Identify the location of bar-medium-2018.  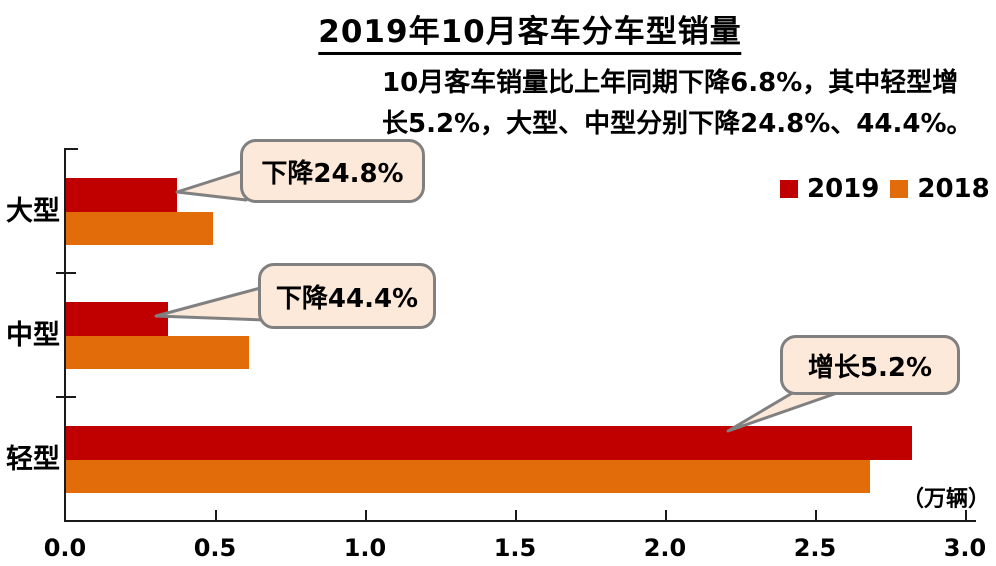
(157, 352).